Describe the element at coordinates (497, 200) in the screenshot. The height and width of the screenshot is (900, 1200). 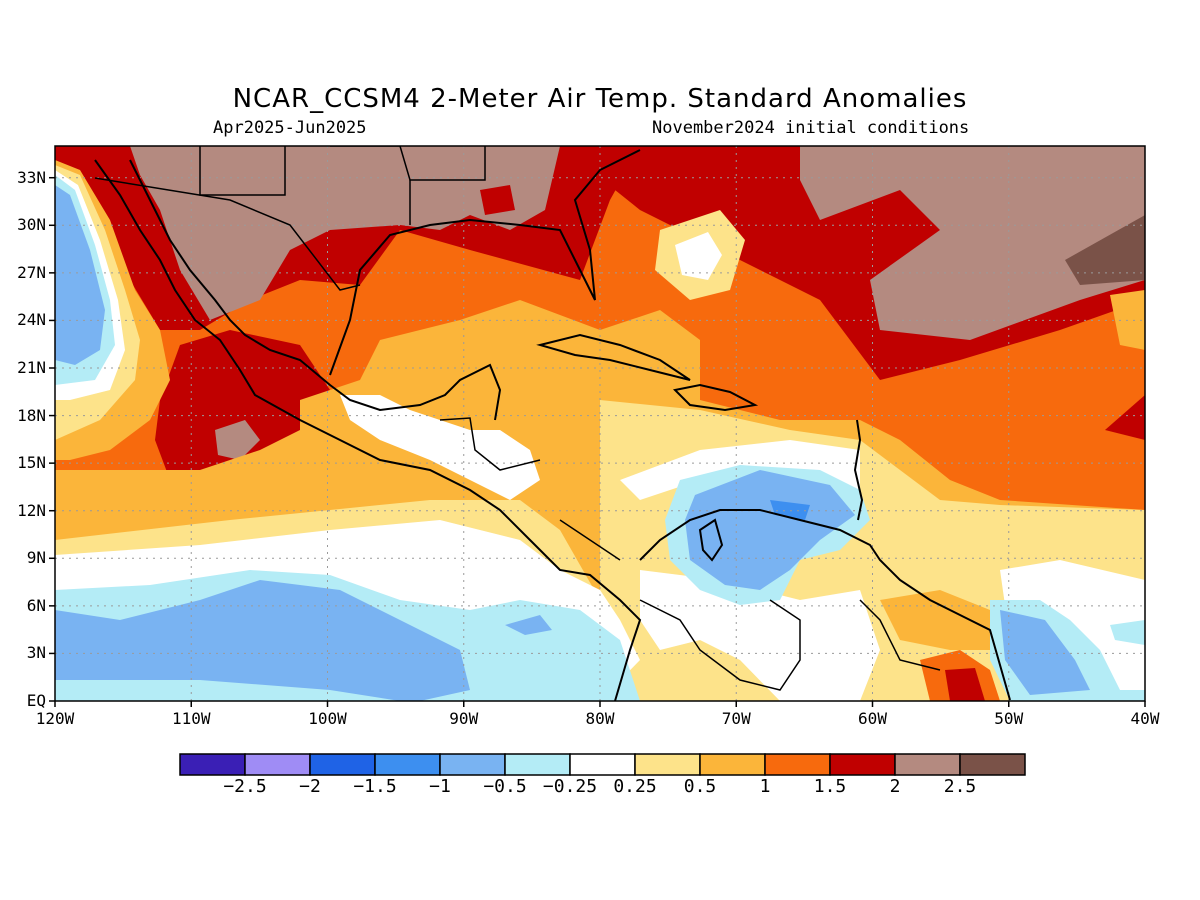
I see `field-1.5-to-2-gulf-patch` at that location.